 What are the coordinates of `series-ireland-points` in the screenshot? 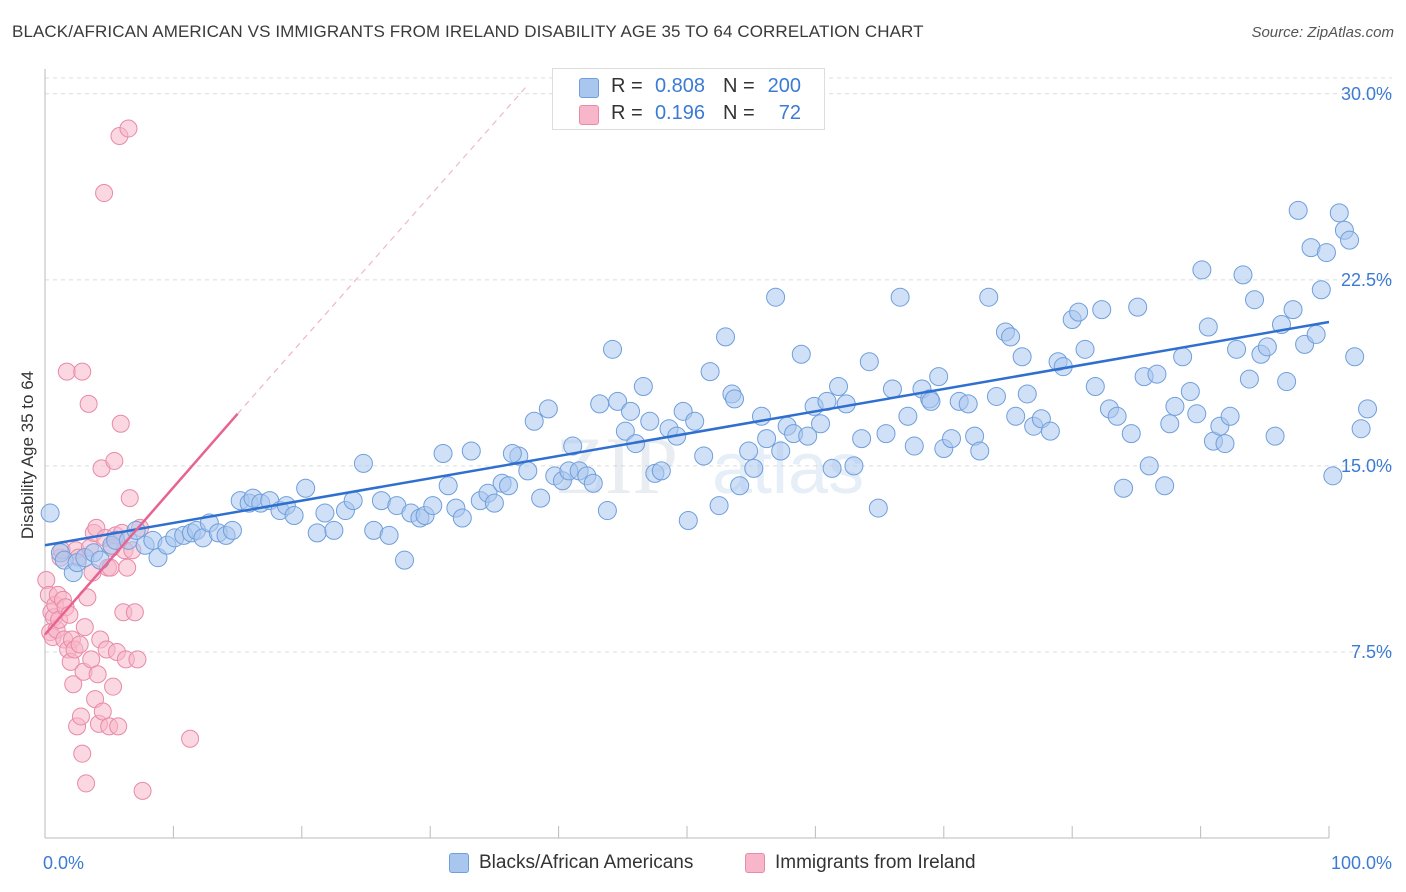 It's located at (118, 459).